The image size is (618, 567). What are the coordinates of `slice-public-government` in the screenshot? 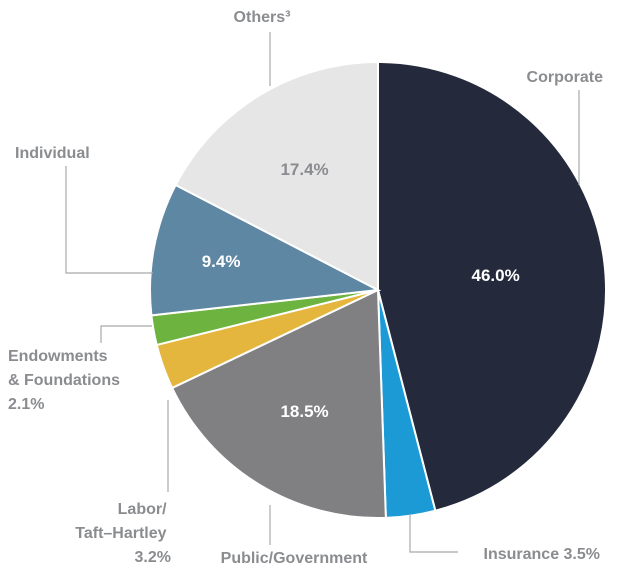 It's located at (278, 403).